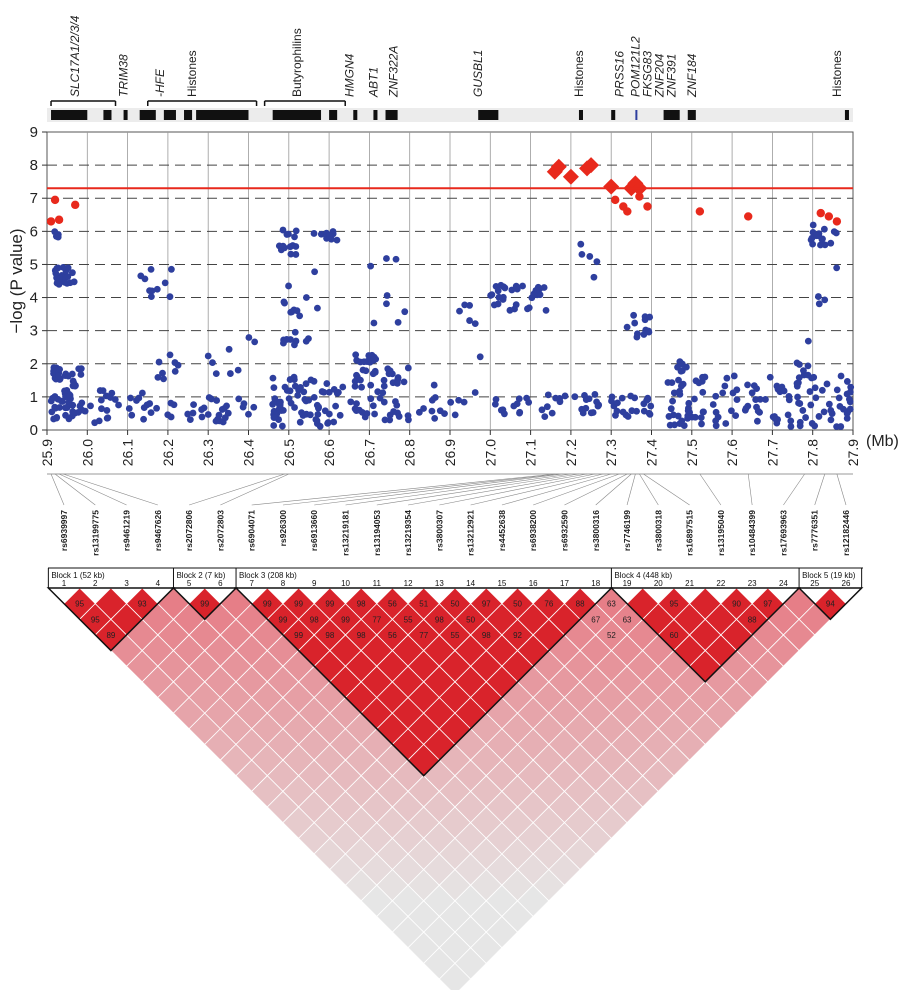  What do you see at coordinates (394, 72) in the screenshot?
I see `gene-label: ZNF322A` at bounding box center [394, 72].